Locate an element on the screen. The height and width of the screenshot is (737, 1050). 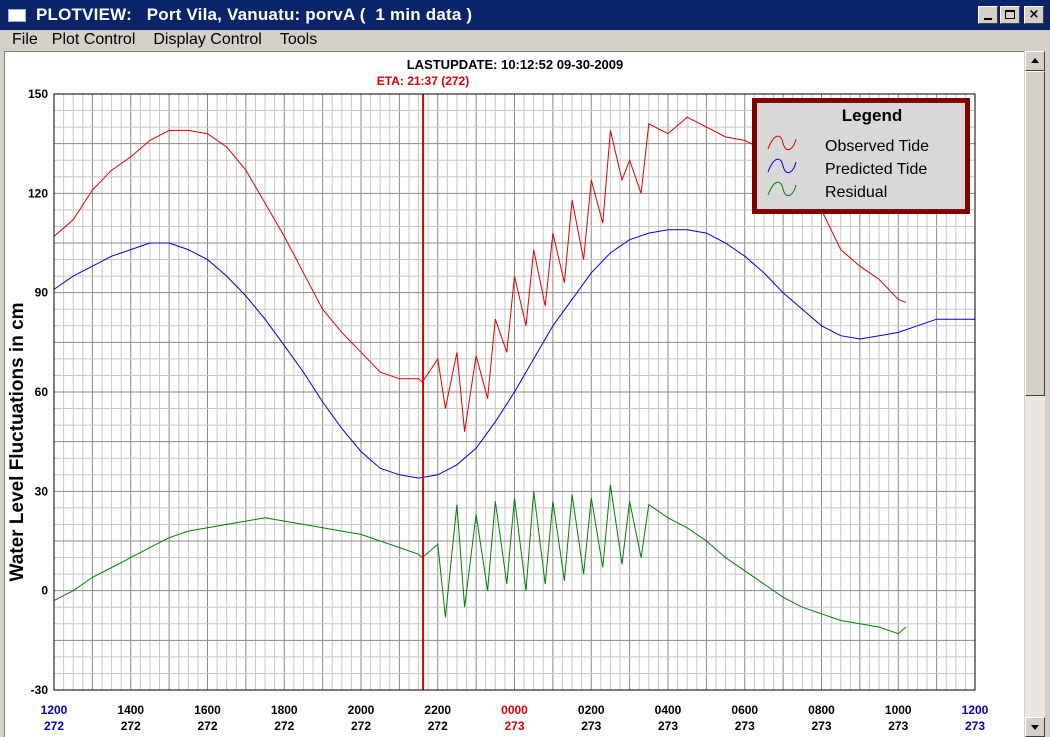
close-icon: × is located at coordinates (1034, 14).